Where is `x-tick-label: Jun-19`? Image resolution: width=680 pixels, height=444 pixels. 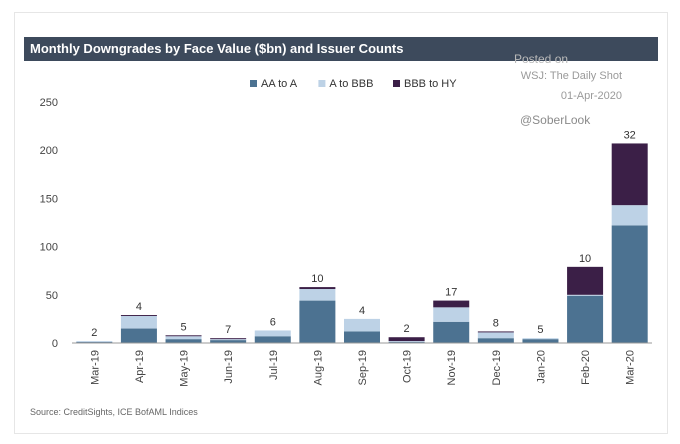
x-tick-label: Jun-19 is located at coordinates (229, 367).